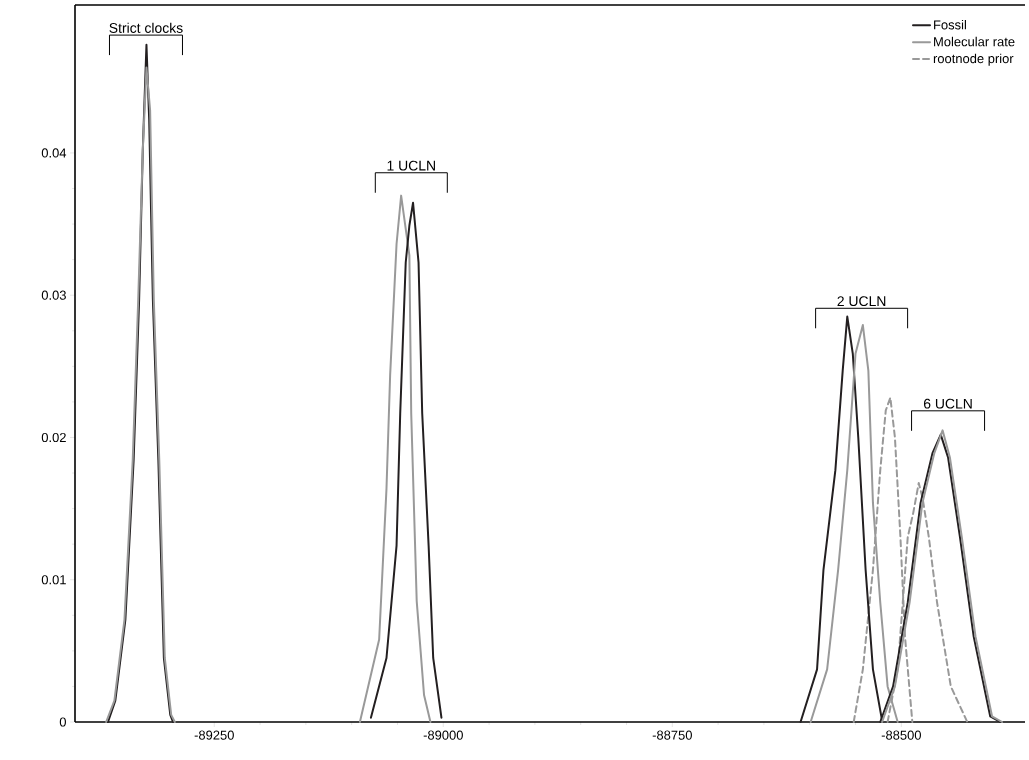 The image size is (1029, 760). I want to click on y-tick-label: 0.02, so click(53, 437).